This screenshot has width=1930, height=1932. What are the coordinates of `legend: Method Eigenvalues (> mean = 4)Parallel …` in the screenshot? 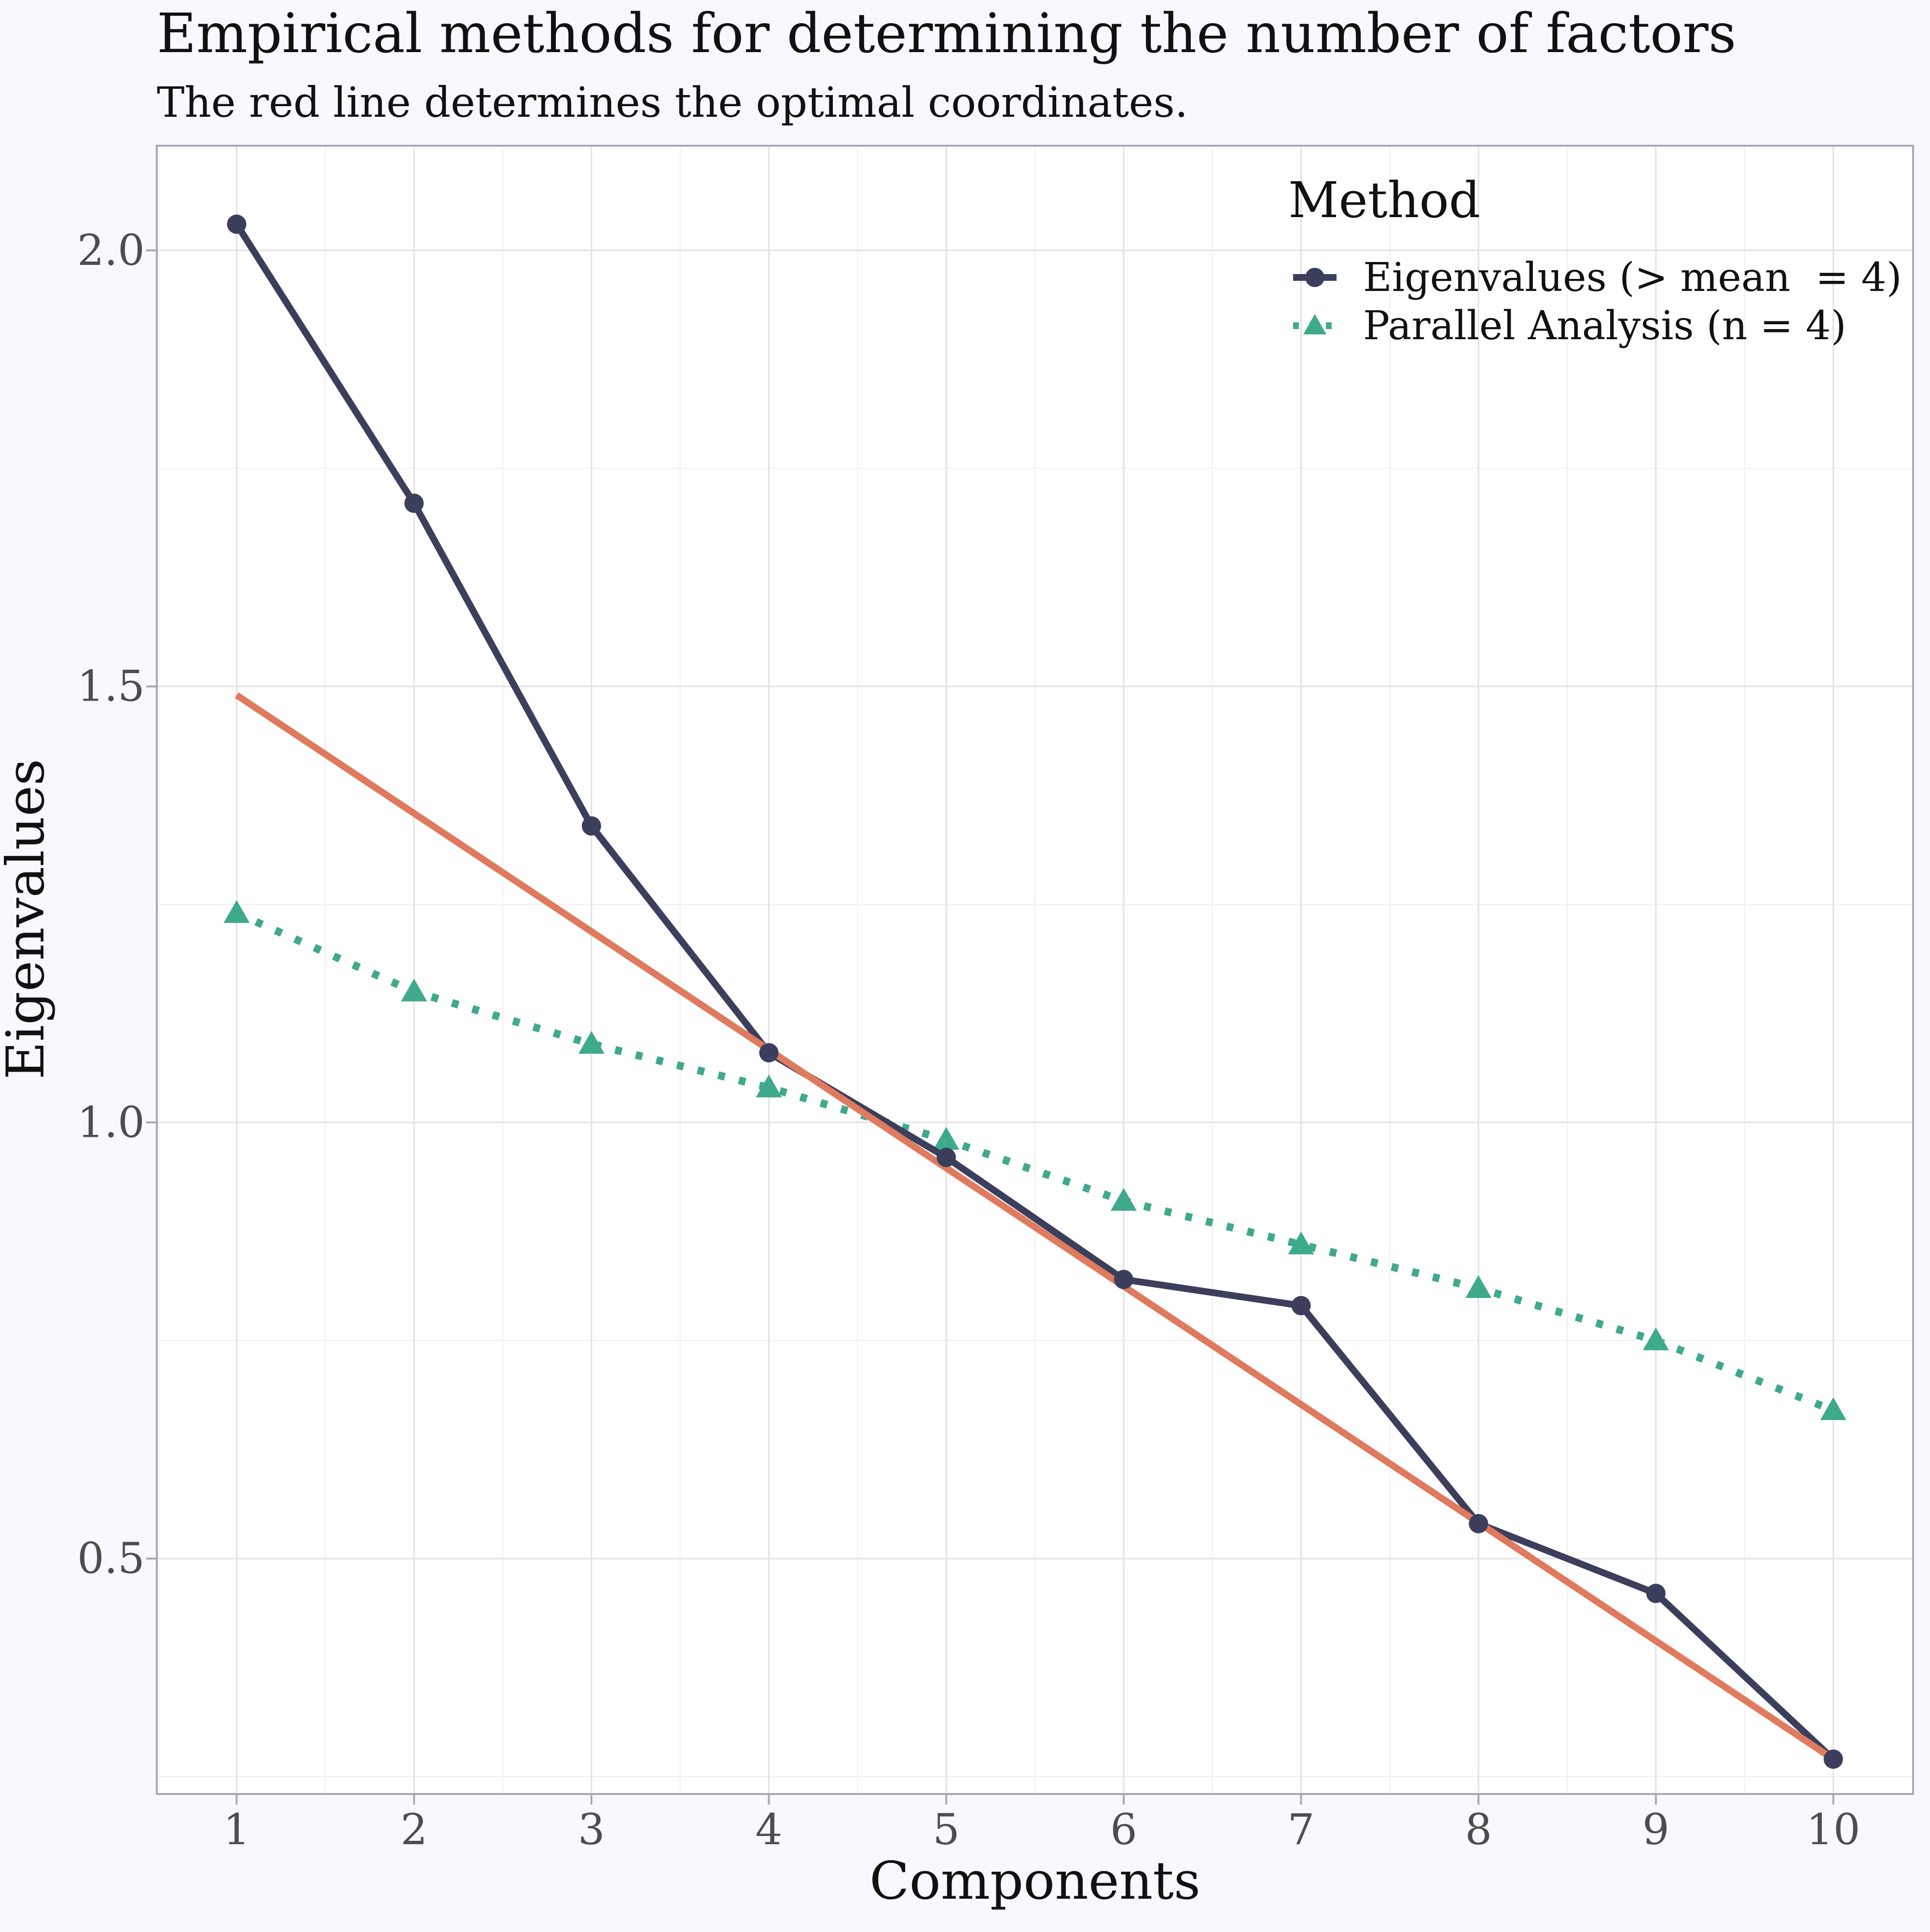 It's located at (1595, 260).